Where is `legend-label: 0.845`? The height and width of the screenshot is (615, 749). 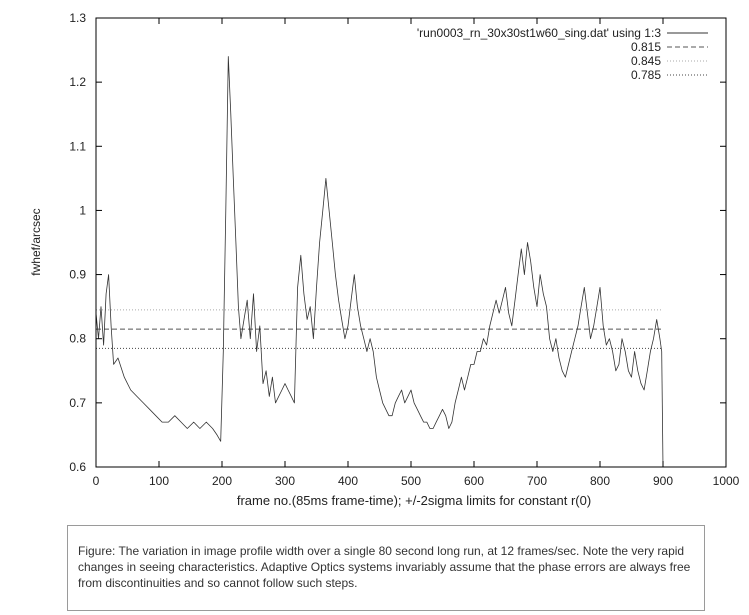 legend-label: 0.845 is located at coordinates (646, 61).